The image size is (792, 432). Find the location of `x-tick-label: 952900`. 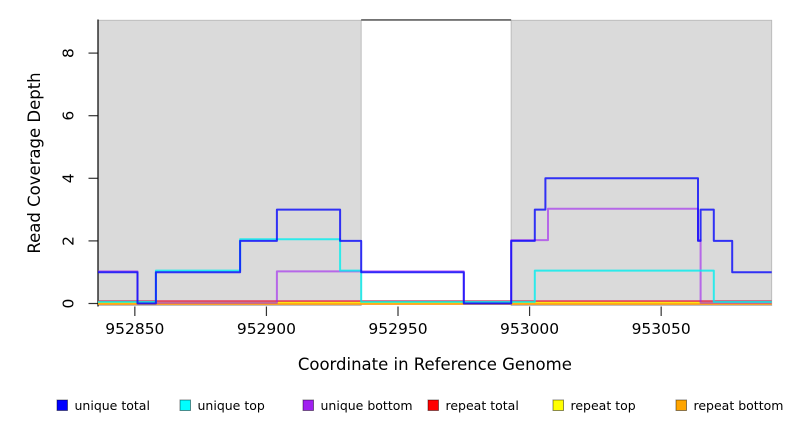

x-tick-label: 952900 is located at coordinates (266, 329).